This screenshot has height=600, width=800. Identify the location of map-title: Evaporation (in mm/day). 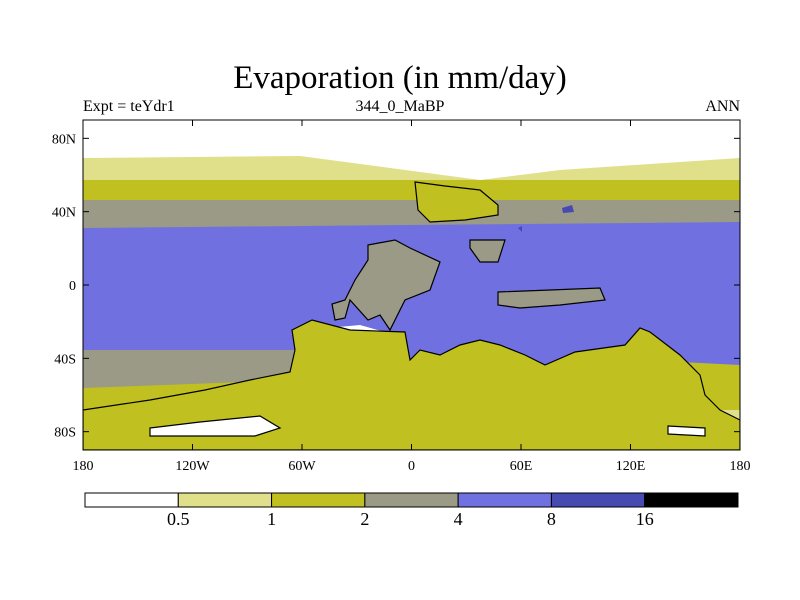
(400, 78).